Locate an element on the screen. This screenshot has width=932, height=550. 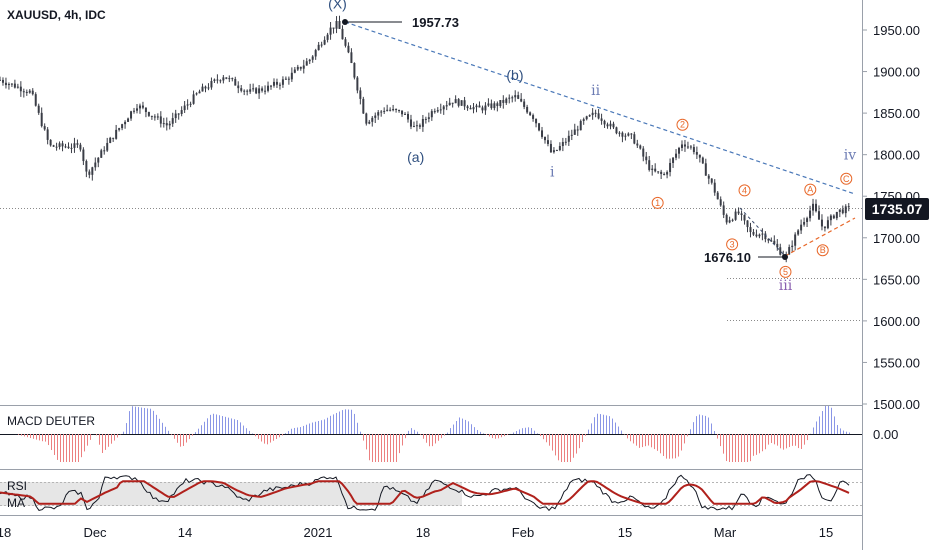
symbol-title: XAUUSD, 4h, IDC is located at coordinates (56, 15).